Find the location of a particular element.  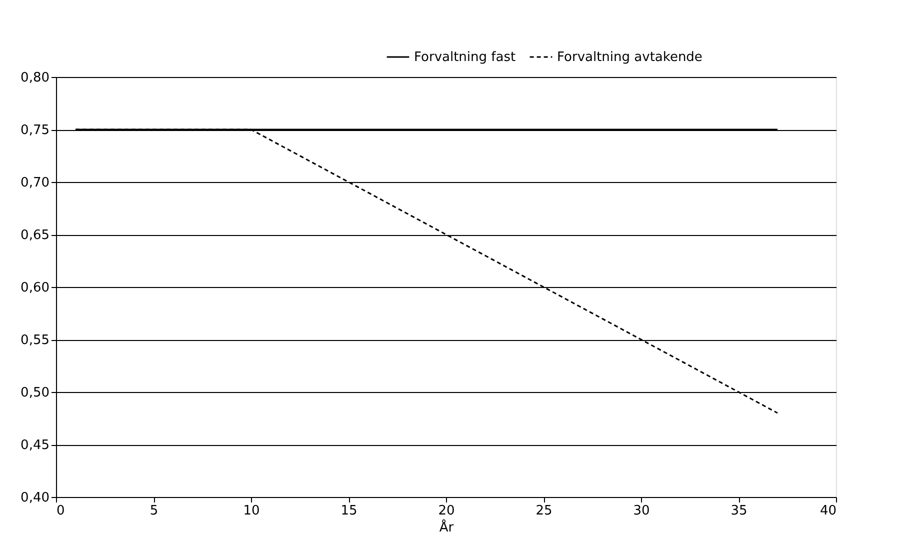

x-axis-title: År is located at coordinates (446, 527).